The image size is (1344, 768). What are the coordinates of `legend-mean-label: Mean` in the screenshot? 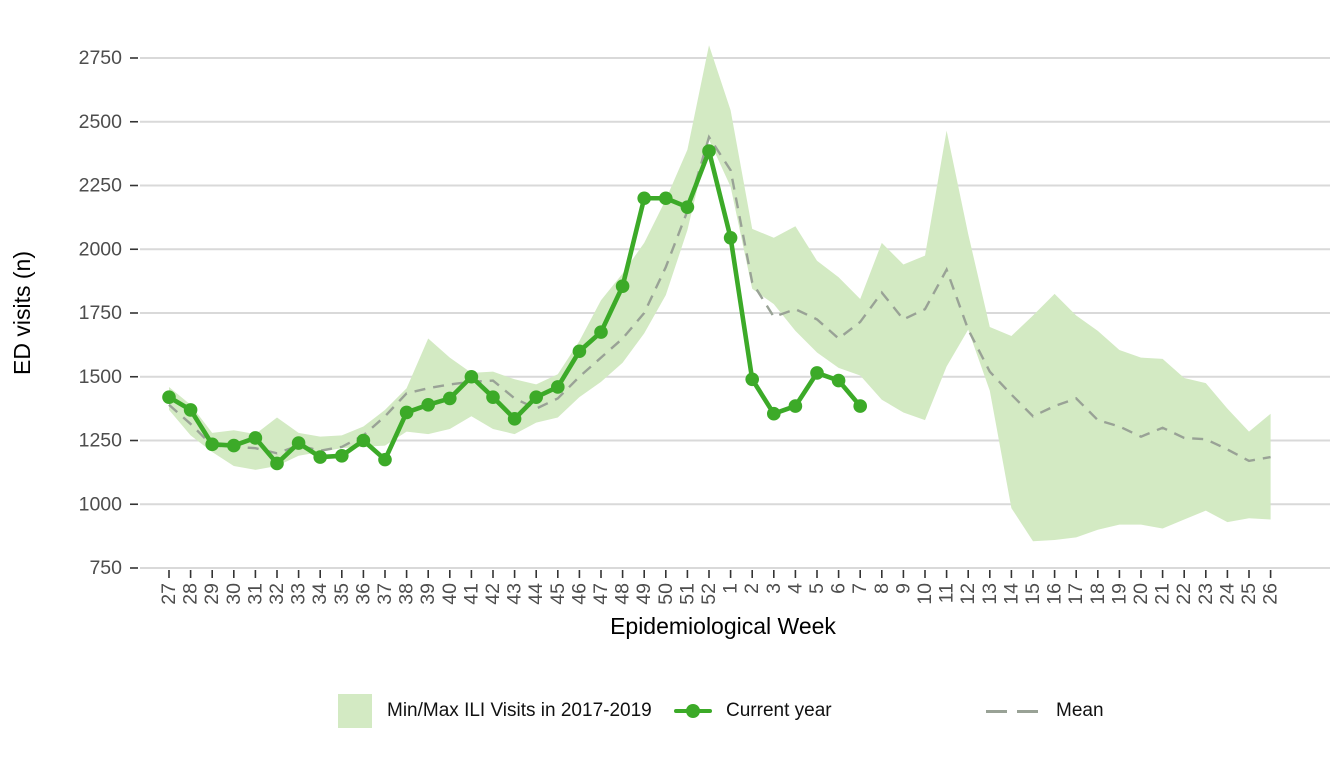 It's located at (1080, 710).